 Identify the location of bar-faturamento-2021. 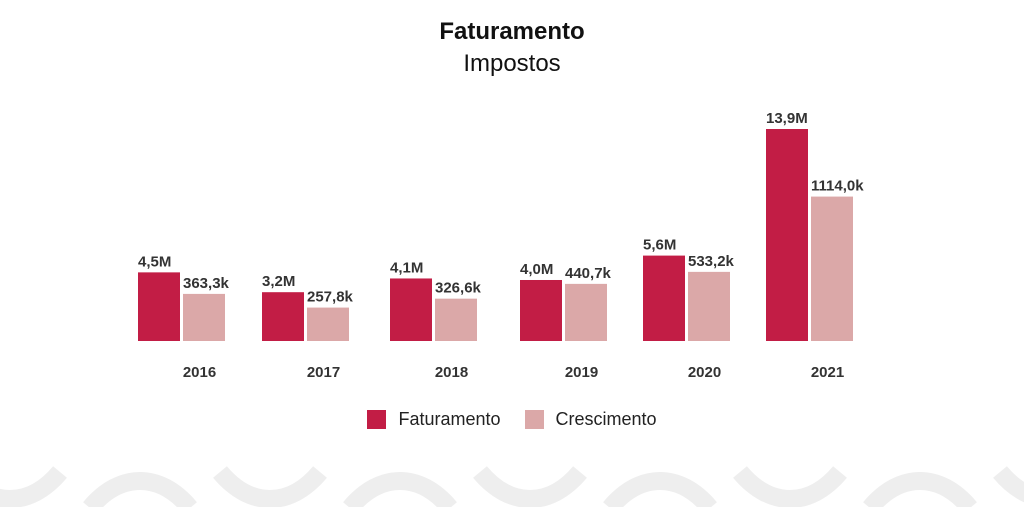
(787, 235).